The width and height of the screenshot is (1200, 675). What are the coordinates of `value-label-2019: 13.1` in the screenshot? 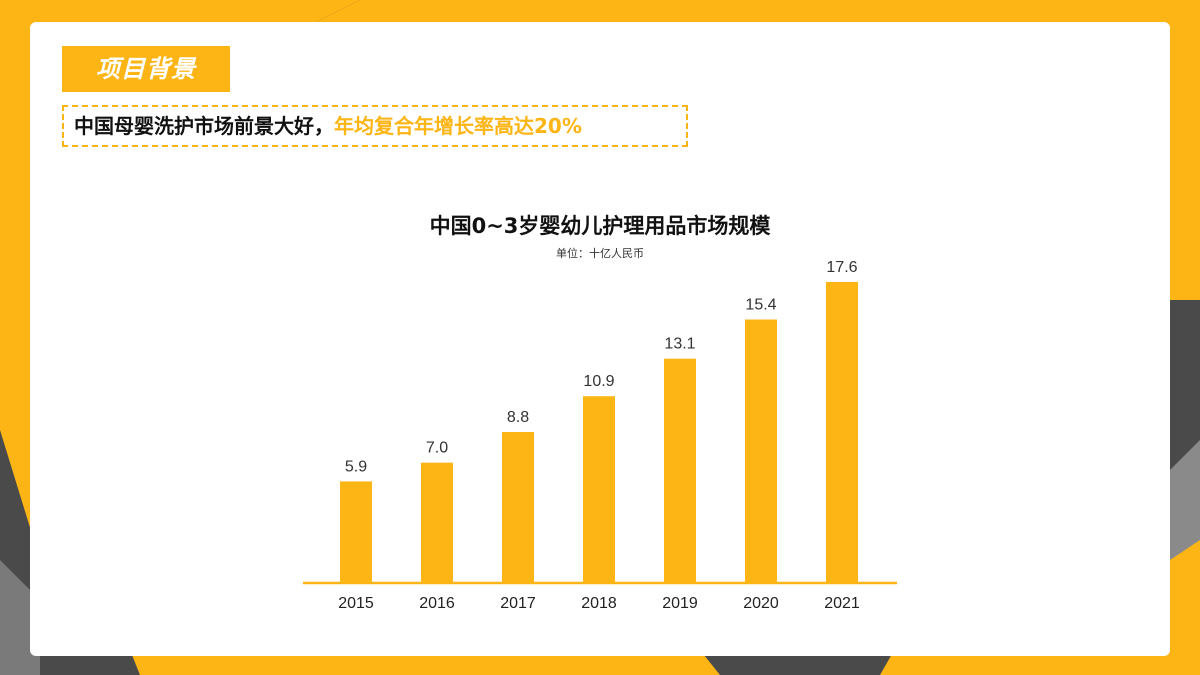 It's located at (679, 344).